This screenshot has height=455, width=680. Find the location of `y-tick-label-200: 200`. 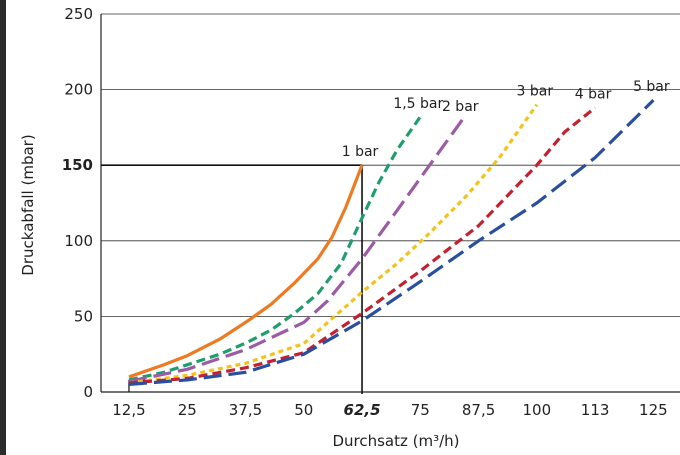

y-tick-label-200: 200 is located at coordinates (78, 90).